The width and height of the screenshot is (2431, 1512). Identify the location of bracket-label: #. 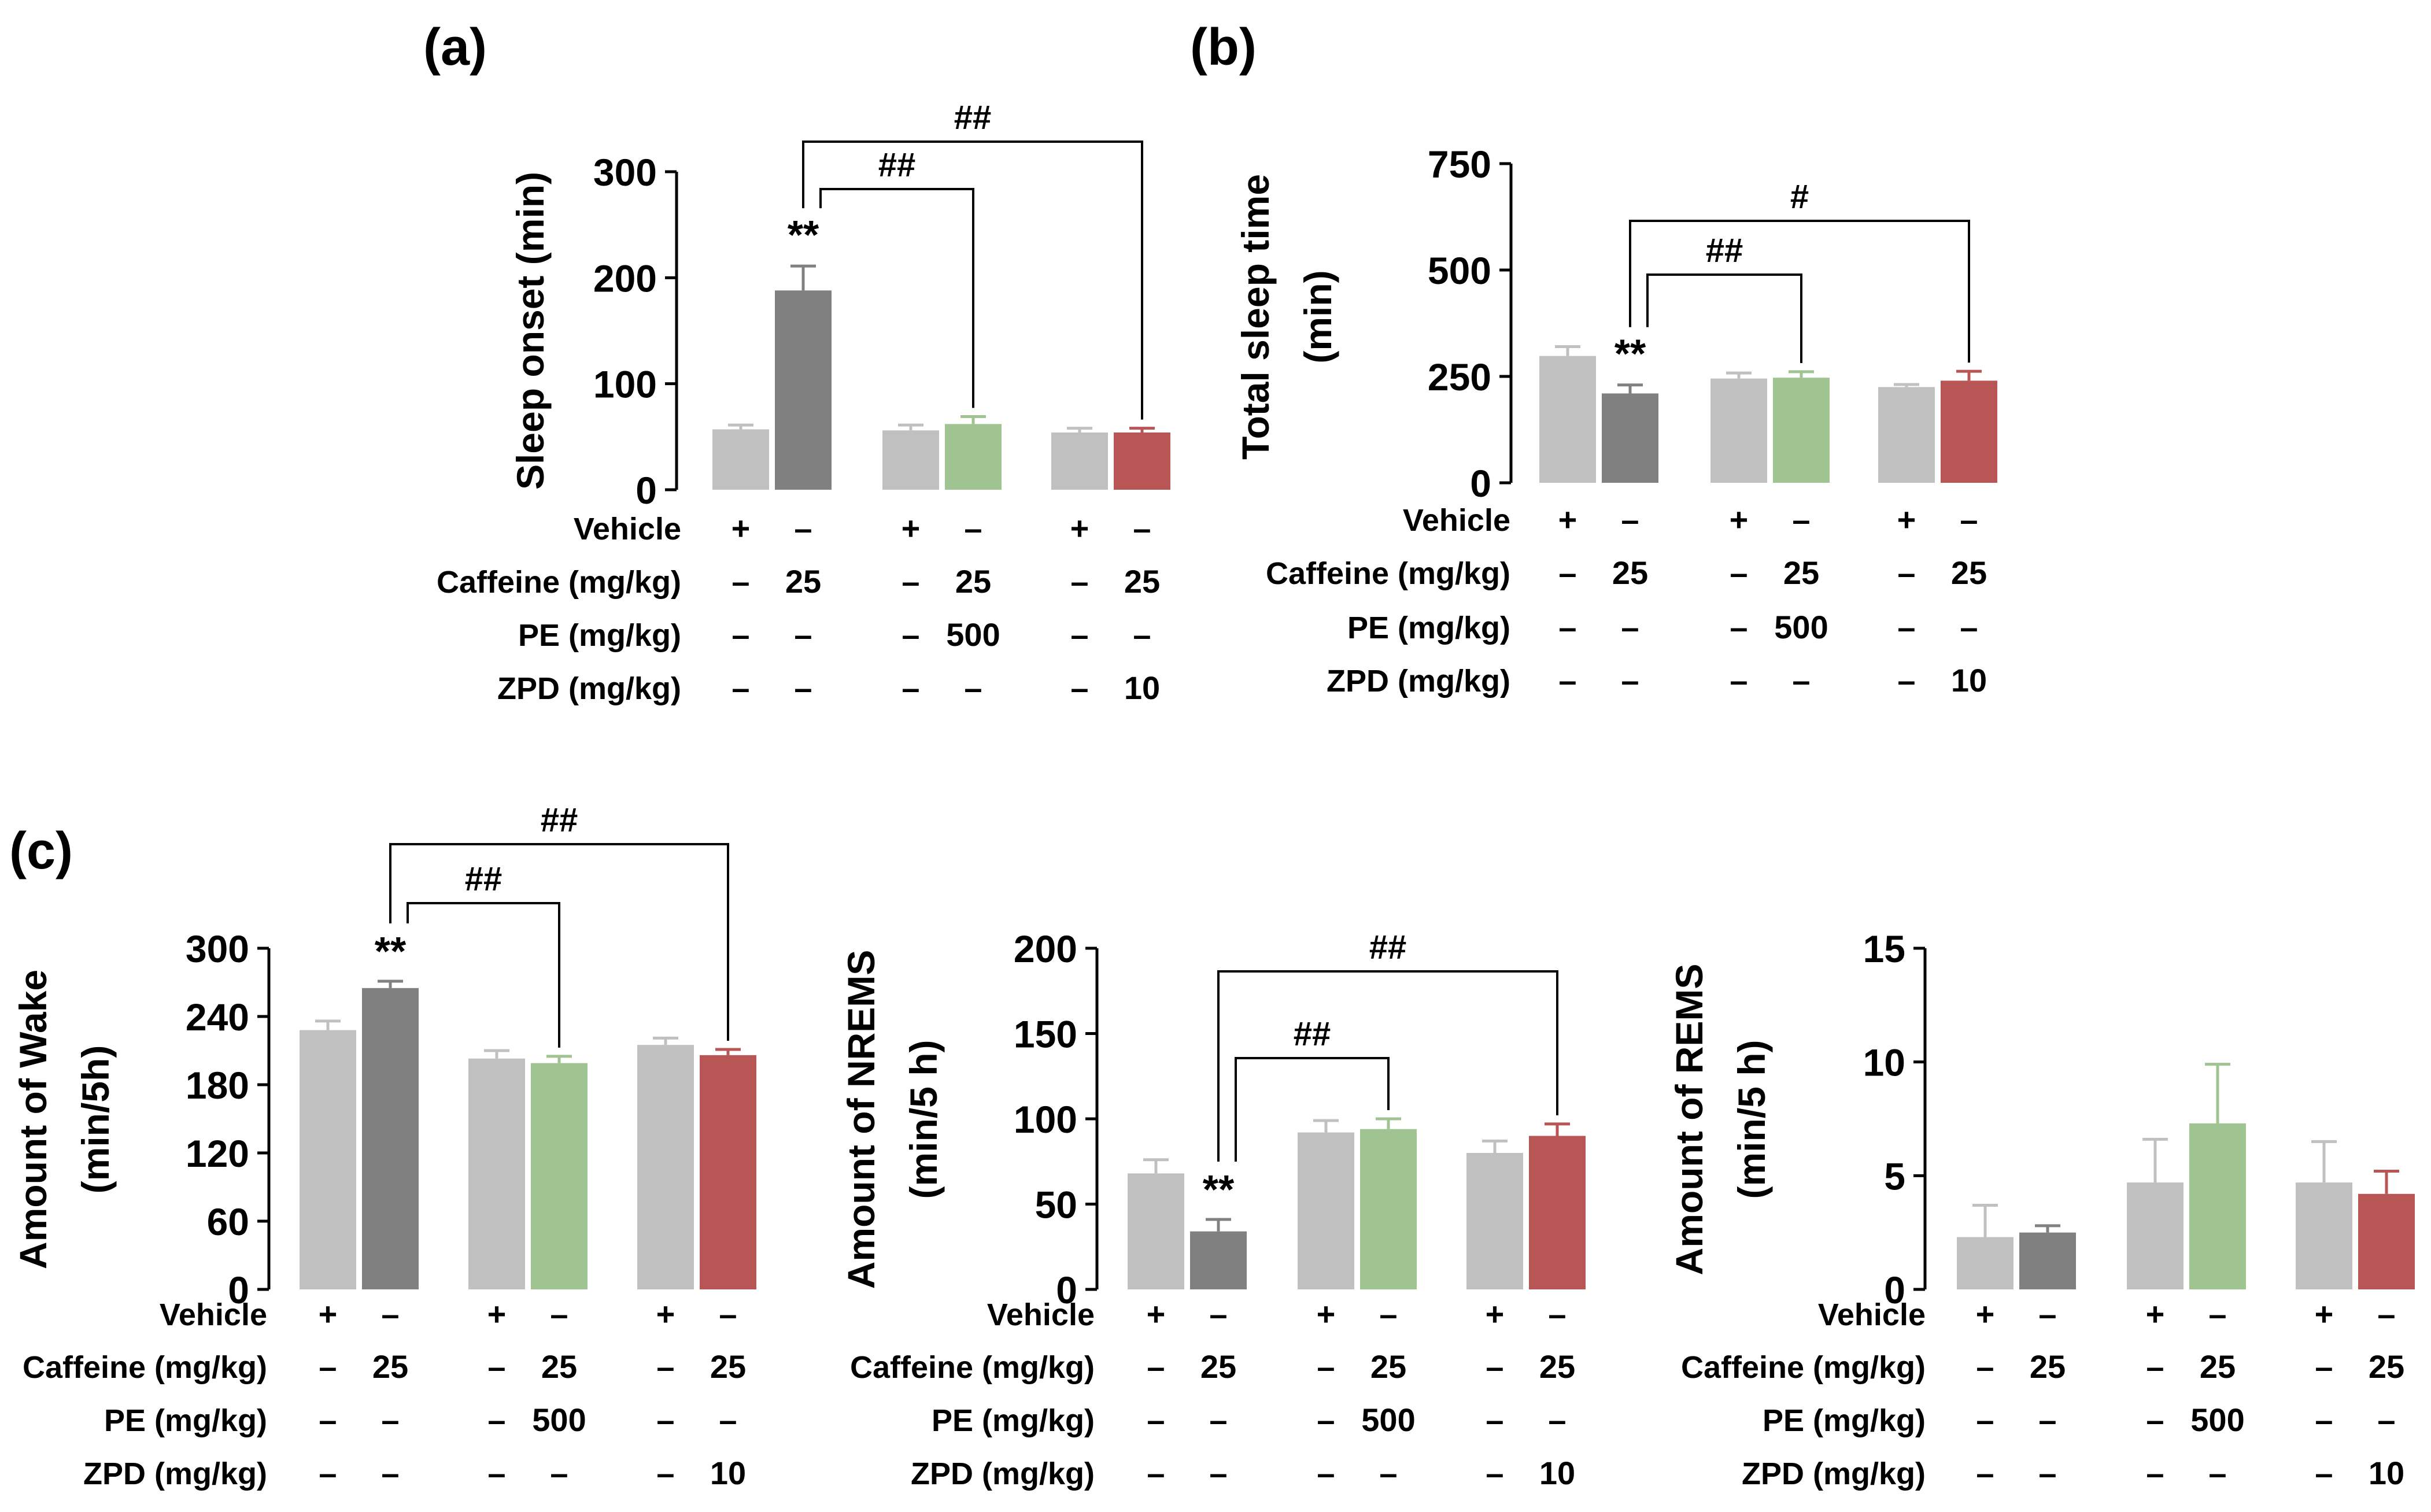
(1799, 197).